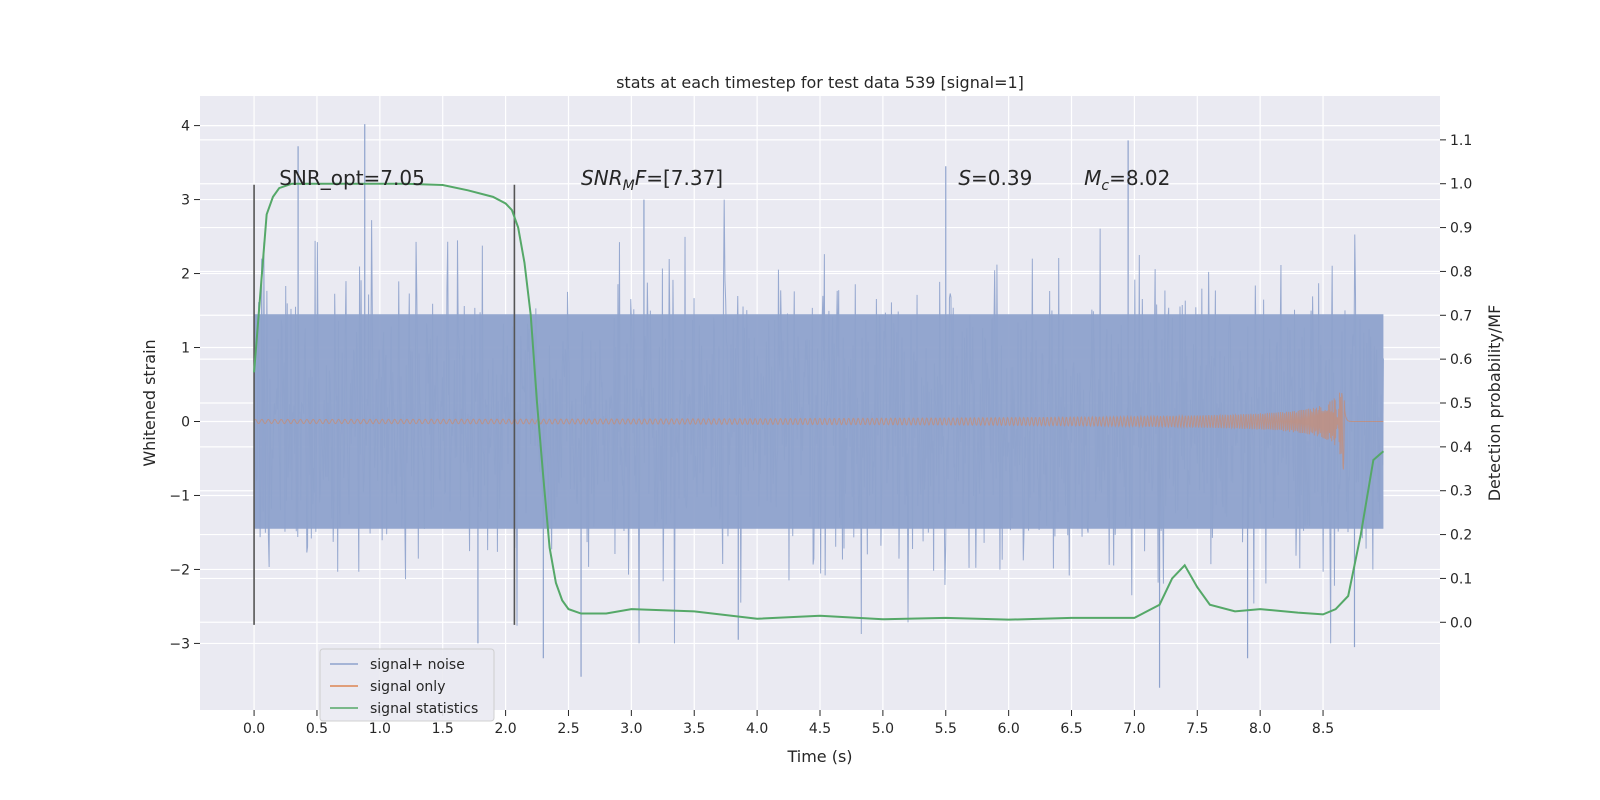  I want to click on annotation-2: S=0.39, so click(995, 178).